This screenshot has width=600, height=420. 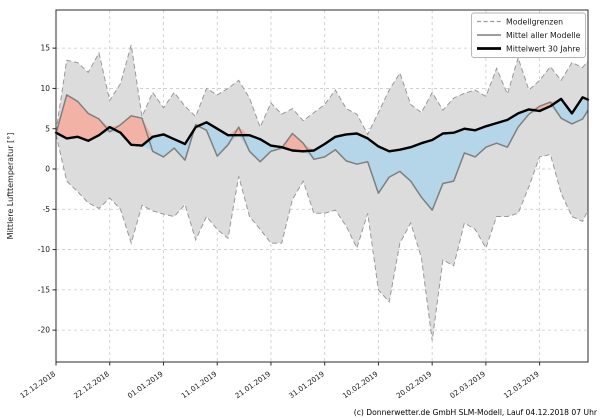 I want to click on svg-text: -5, so click(x=47, y=209).